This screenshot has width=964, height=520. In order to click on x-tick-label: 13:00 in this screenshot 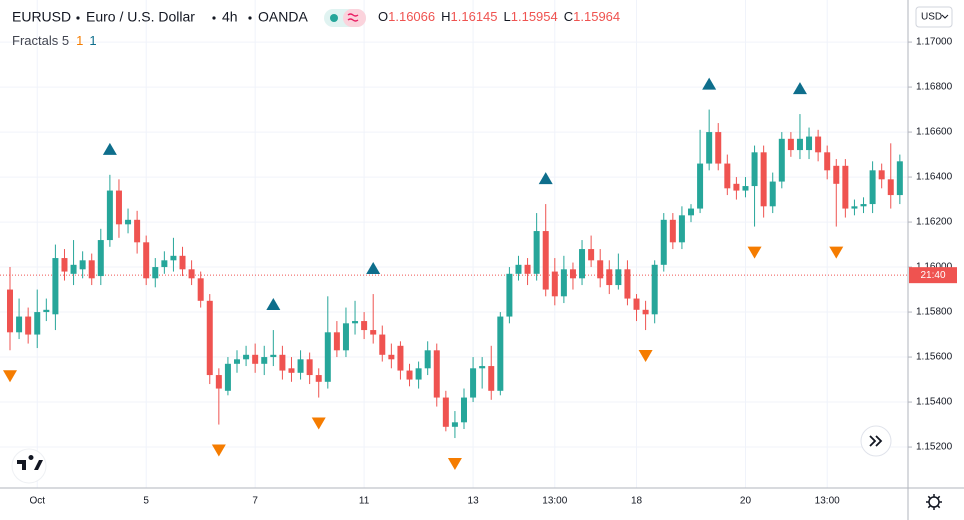, I will do `click(554, 501)`.